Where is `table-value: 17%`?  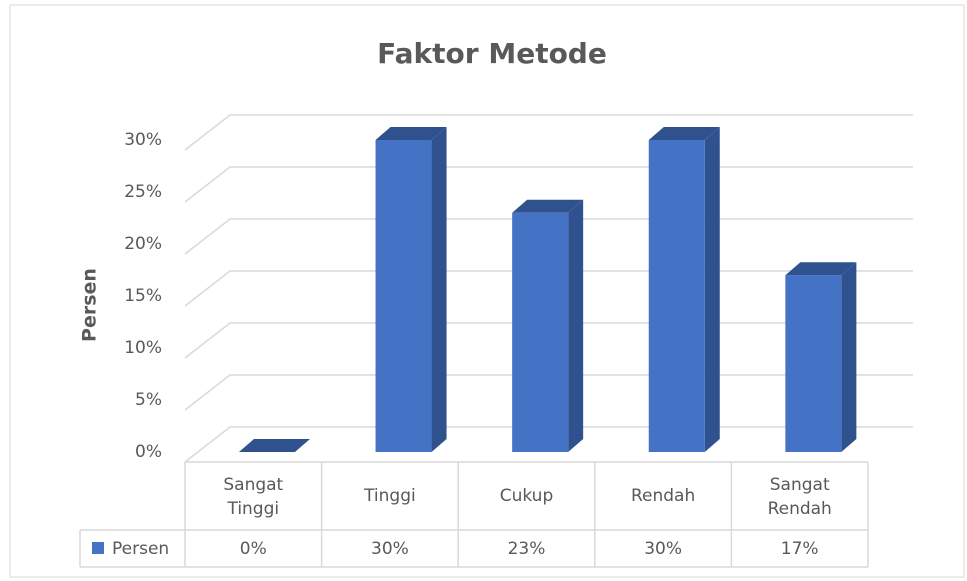 table-value: 17% is located at coordinates (800, 549).